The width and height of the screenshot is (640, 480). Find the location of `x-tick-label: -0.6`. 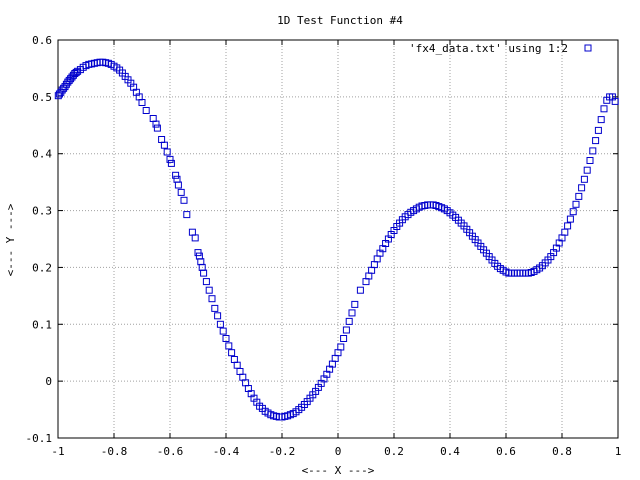

x-tick-label: -0.6 is located at coordinates (170, 451).